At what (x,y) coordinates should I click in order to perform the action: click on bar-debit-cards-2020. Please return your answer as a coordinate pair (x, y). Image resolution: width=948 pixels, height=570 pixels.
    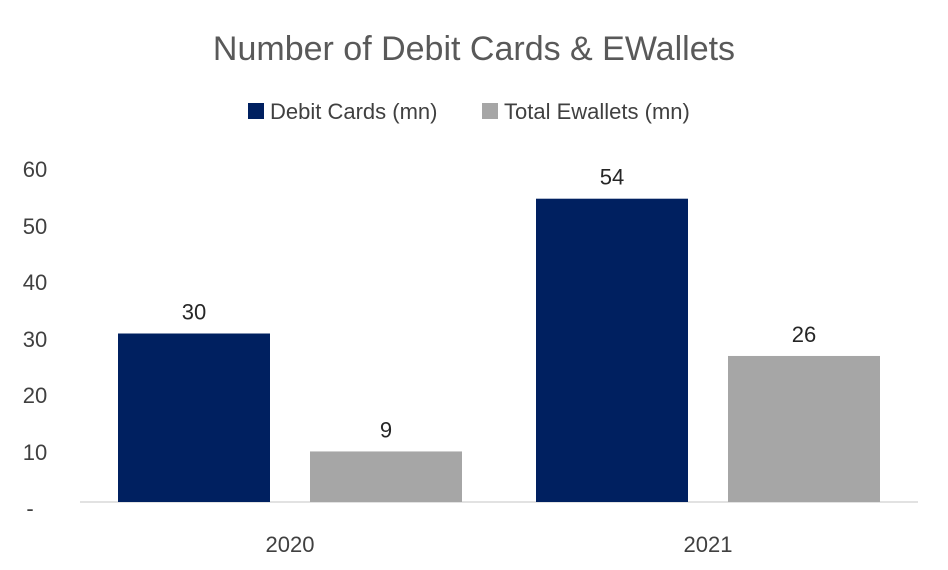
    Looking at the image, I should click on (194, 417).